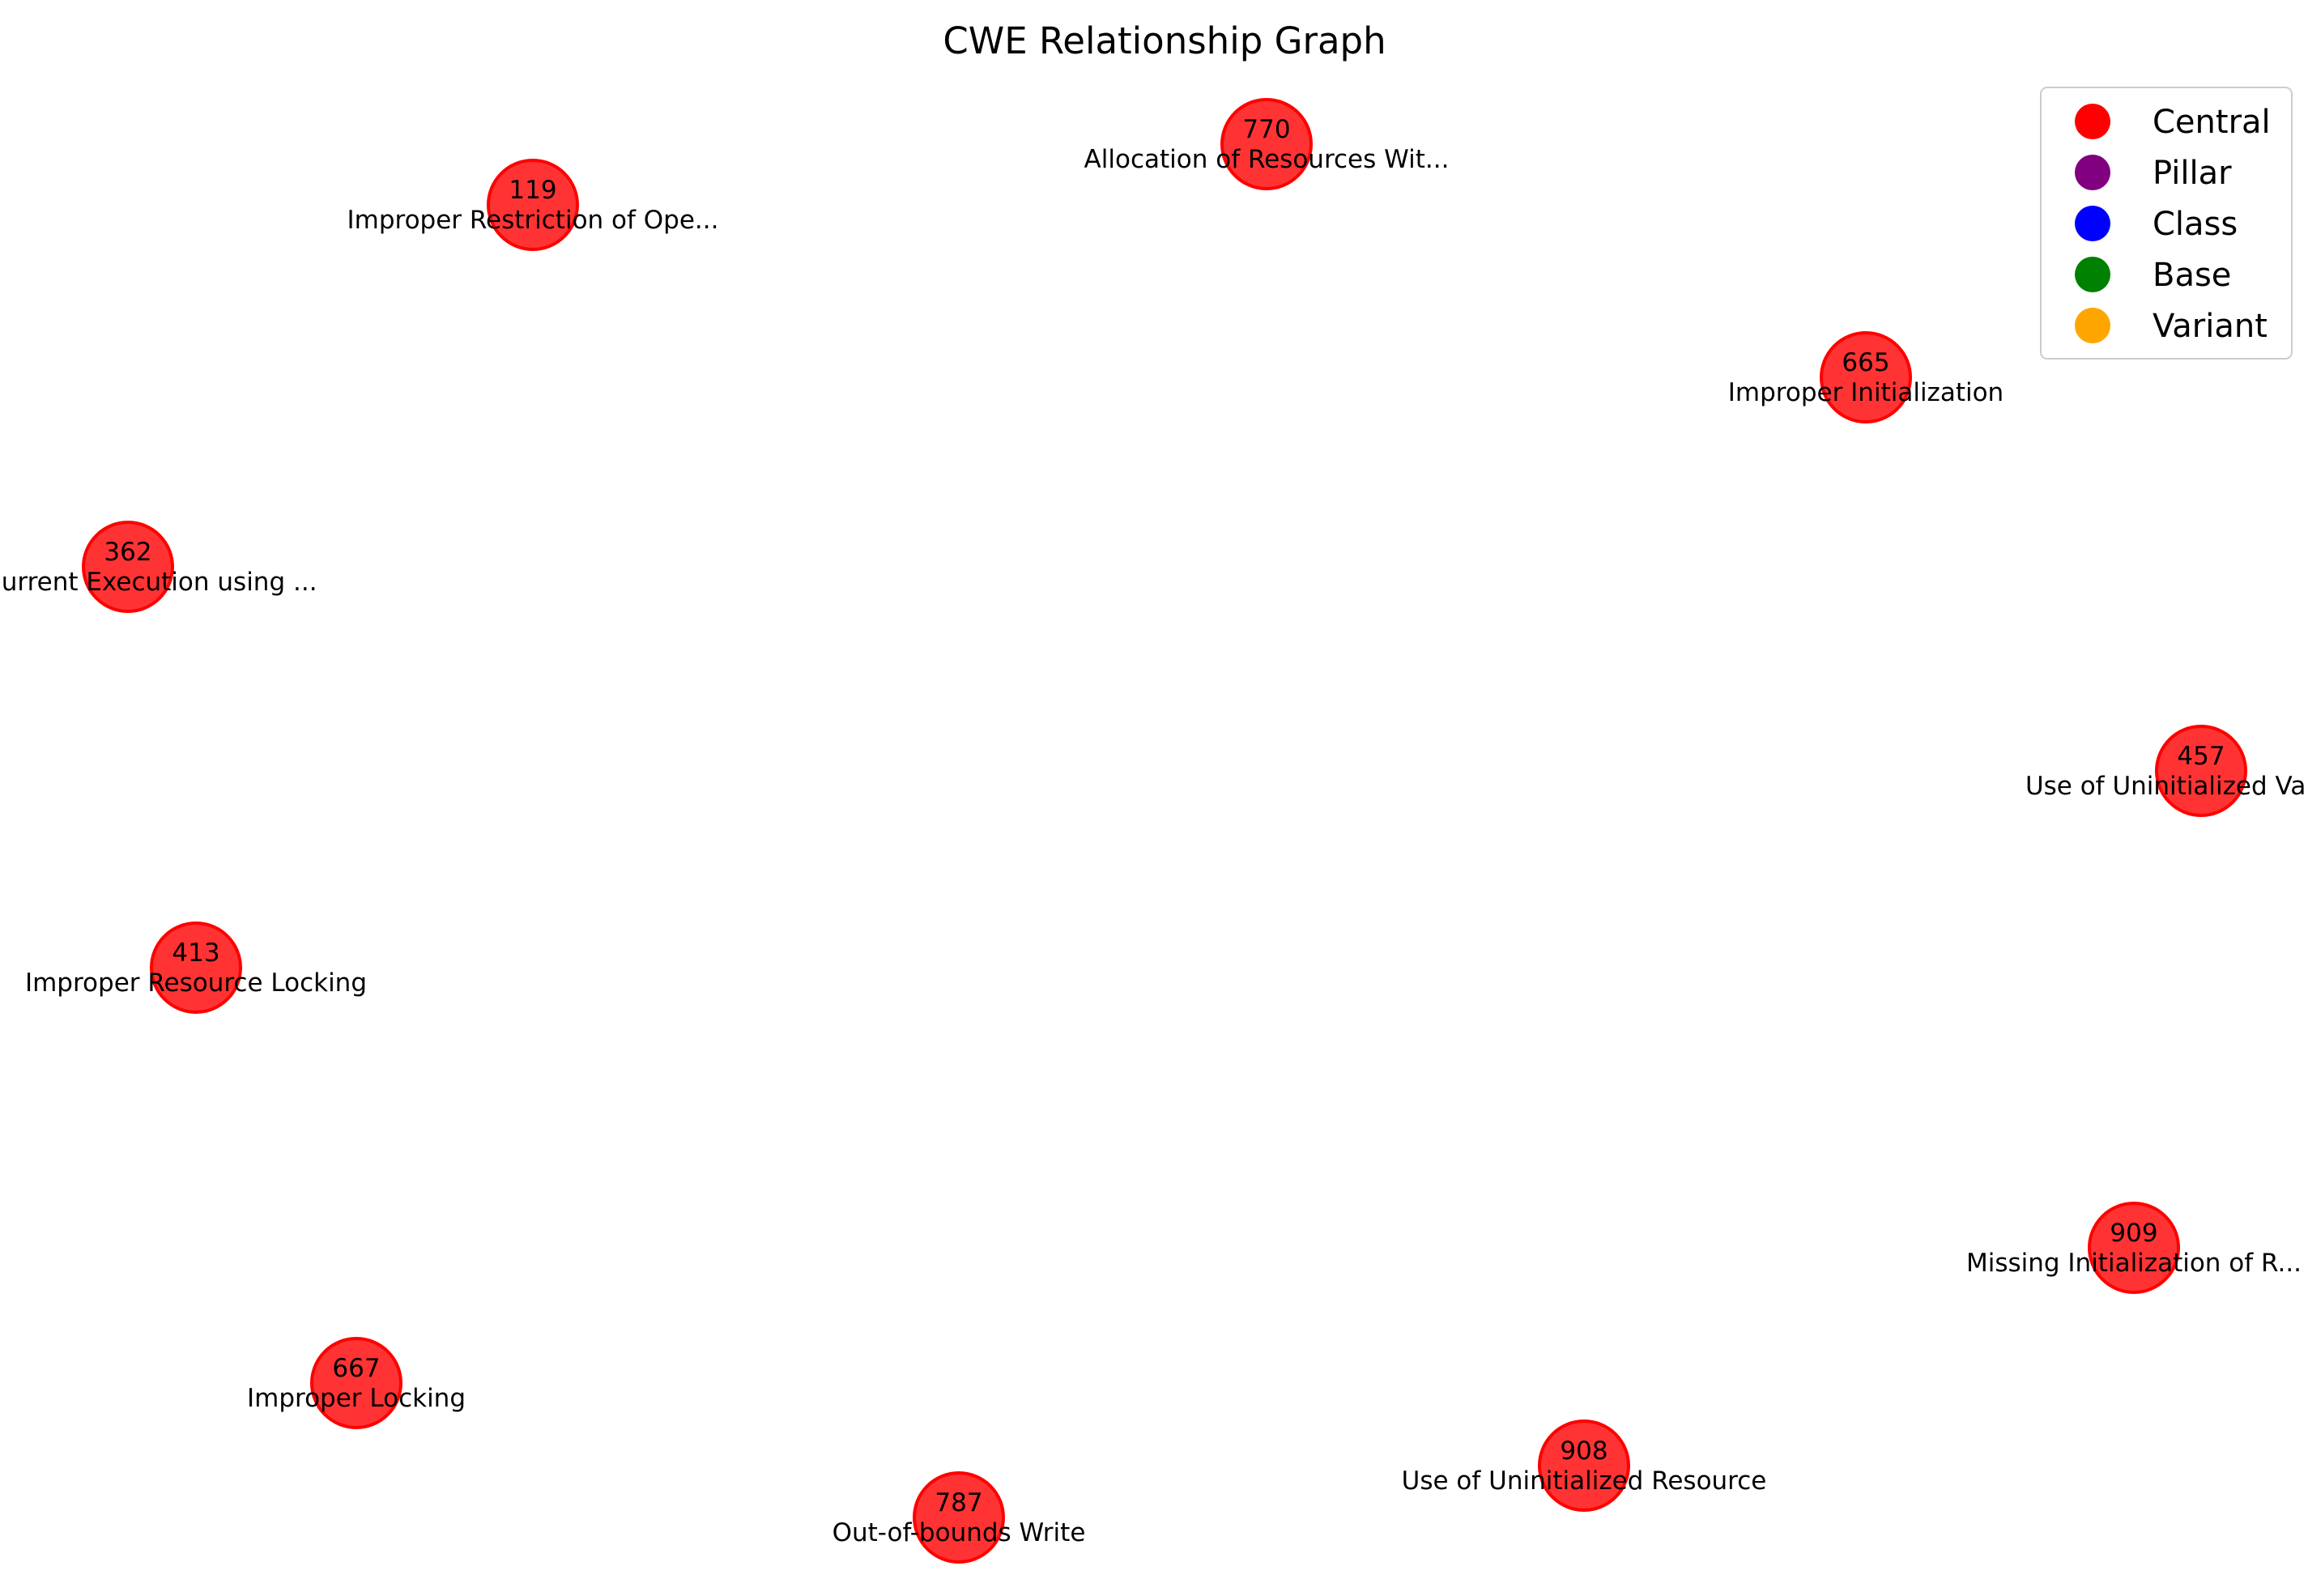  I want to click on legend-label: Class, so click(2195, 224).